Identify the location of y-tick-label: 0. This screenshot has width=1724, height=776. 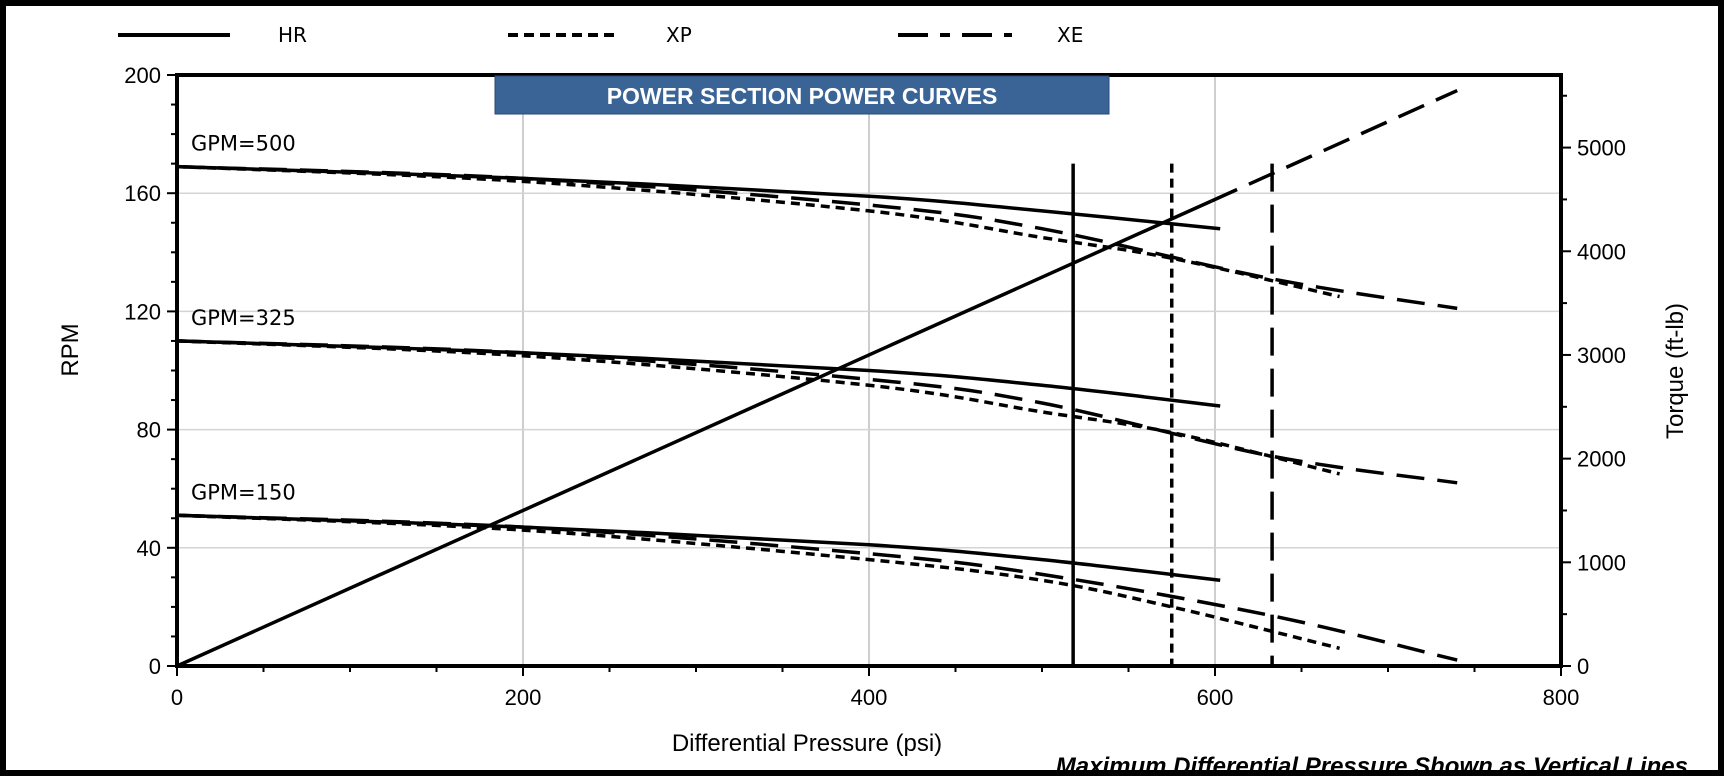
(155, 666).